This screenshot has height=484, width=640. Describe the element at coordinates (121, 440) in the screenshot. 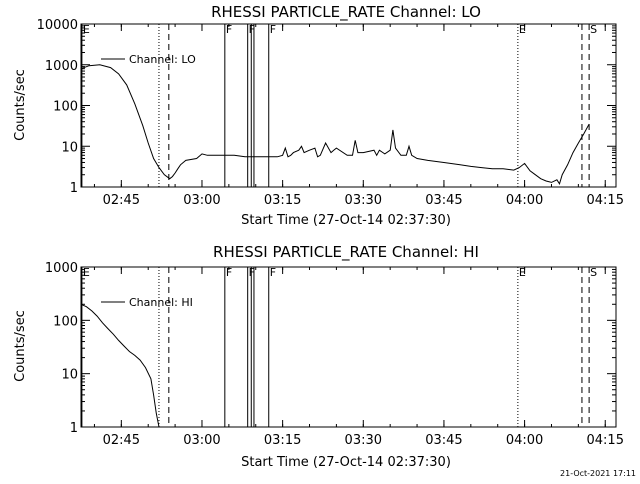

I see `hi-x-tick-label: 02:45` at that location.